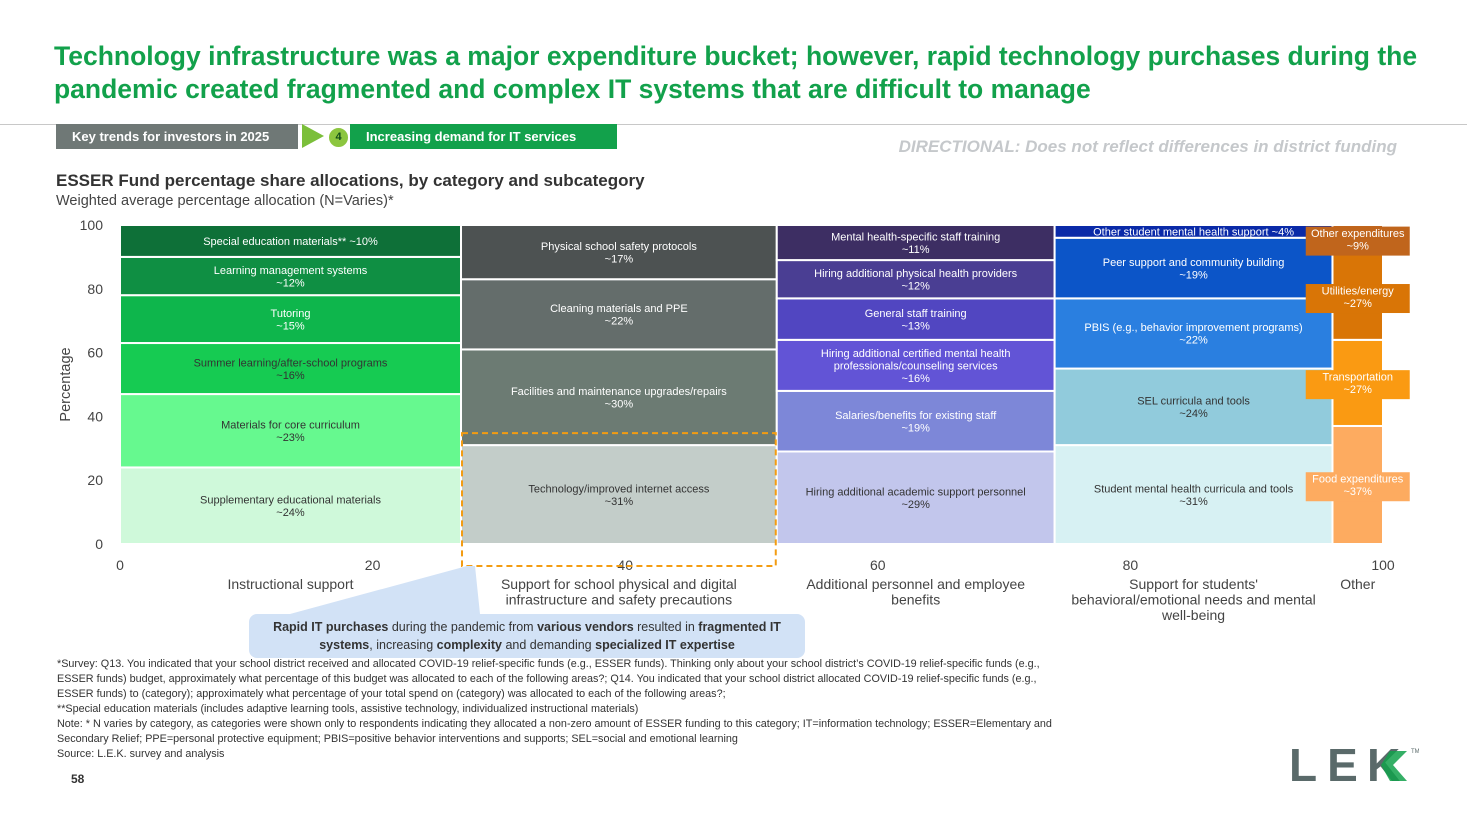 This screenshot has height=825, width=1467. Describe the element at coordinates (385, 590) in the screenshot. I see `callout-connector` at that location.